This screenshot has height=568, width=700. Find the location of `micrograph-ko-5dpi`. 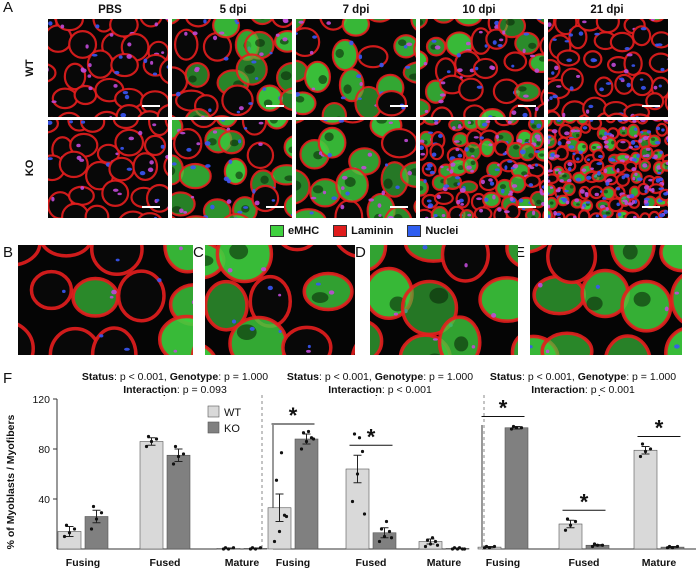

micrograph-ko-5dpi is located at coordinates (232, 169).